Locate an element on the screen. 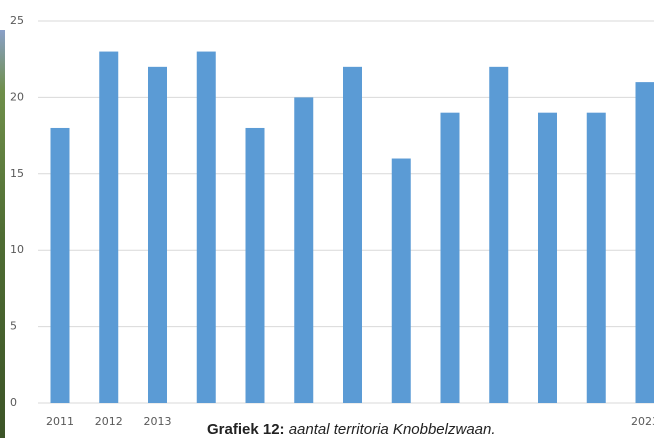 Image resolution: width=654 pixels, height=438 pixels. x-tick-label: 2013 is located at coordinates (158, 421).